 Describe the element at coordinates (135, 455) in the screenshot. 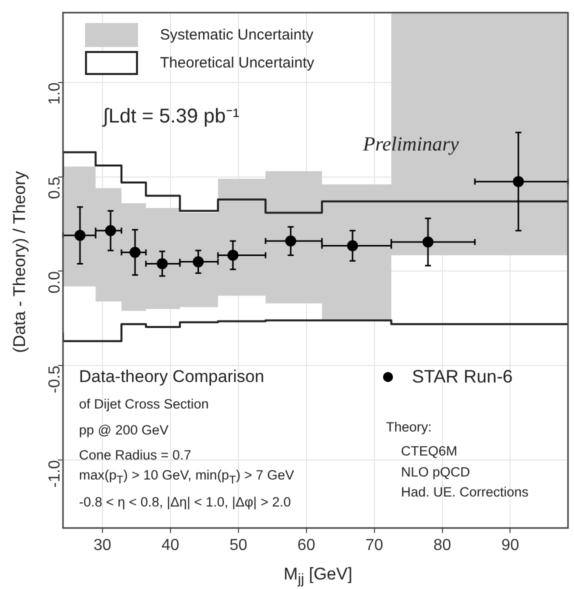

I see `annotation: Cone Radius = 0.7` at that location.